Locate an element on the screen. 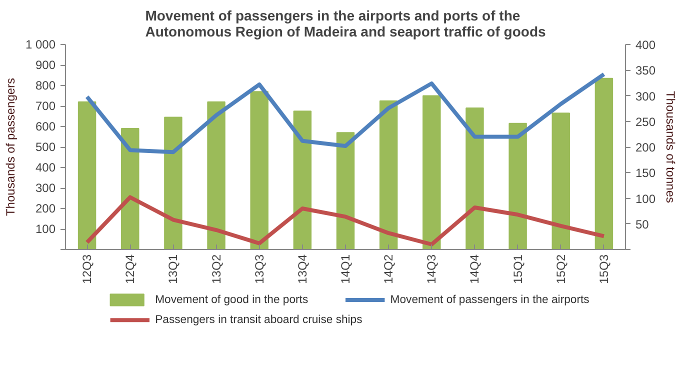  chart-title: Movement of passengers in the airports and ports of the Autonomous Region of Madeira and seaport traffic of goods is located at coordinates (345, 24).